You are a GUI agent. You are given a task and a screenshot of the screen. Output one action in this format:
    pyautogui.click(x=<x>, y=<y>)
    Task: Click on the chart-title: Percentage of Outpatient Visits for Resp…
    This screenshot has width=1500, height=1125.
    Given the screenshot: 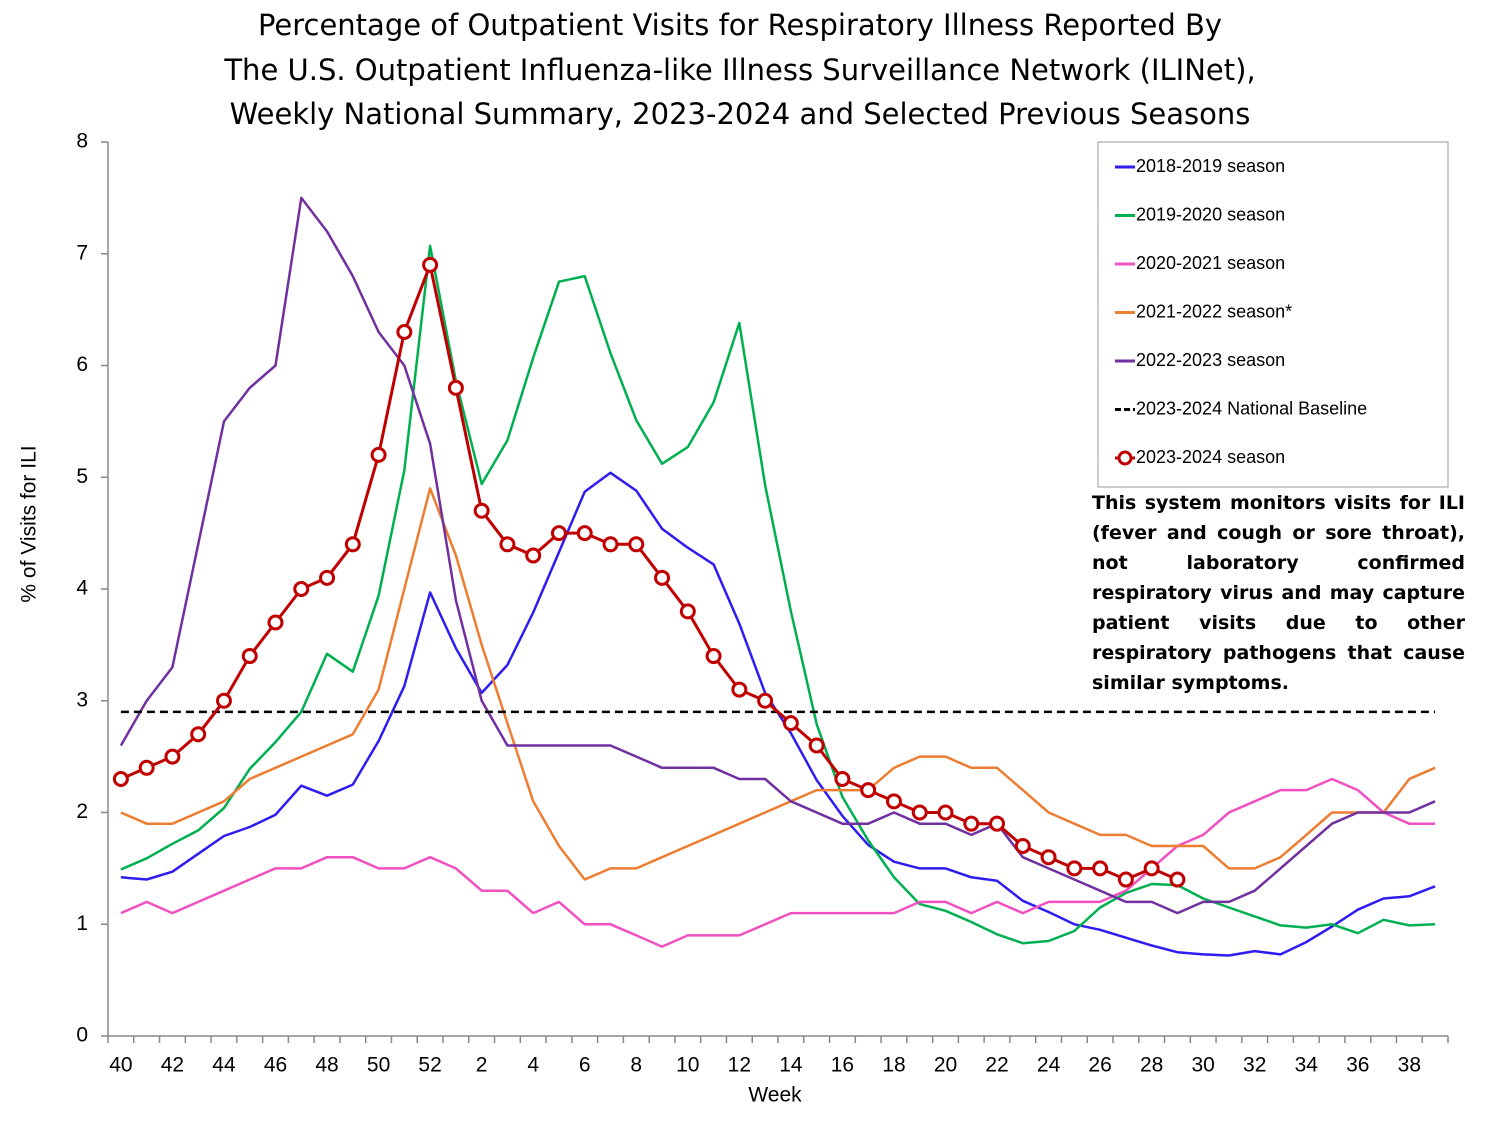 What is the action you would take?
    pyautogui.click(x=740, y=25)
    